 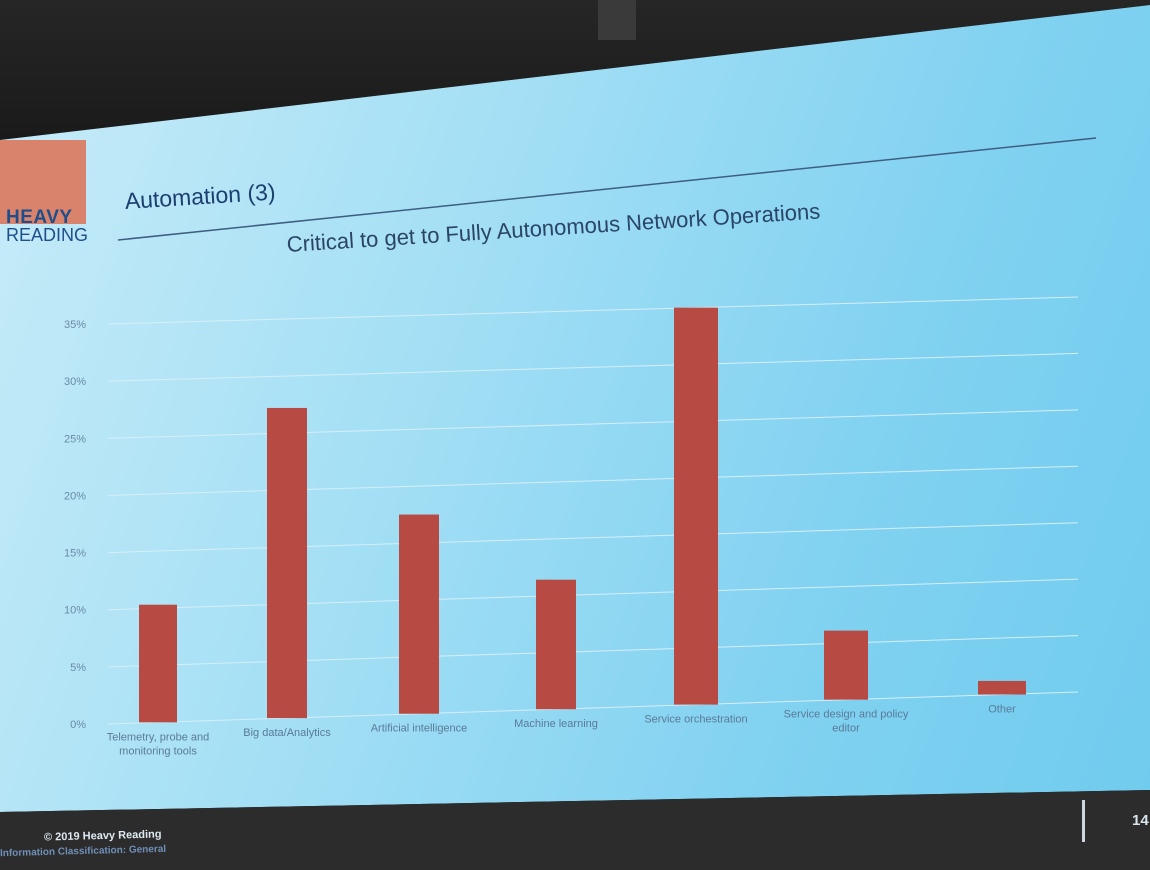 What do you see at coordinates (158, 744) in the screenshot?
I see `x-tick-label: Telemetry, probe and monitoring tools` at bounding box center [158, 744].